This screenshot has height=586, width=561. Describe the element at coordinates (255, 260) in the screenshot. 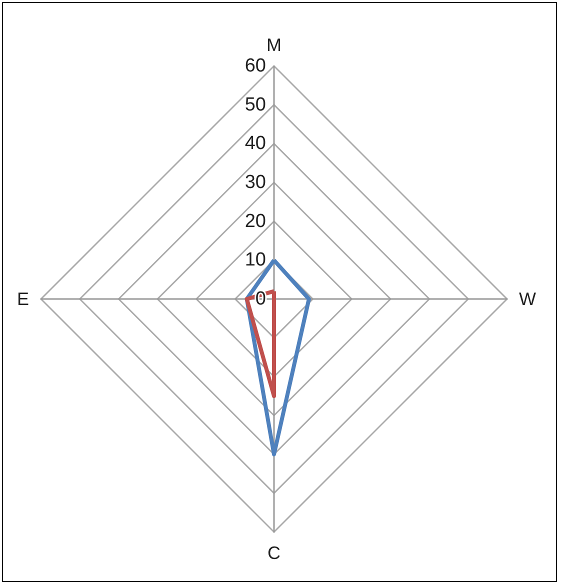

I see `y-tick-label: 10` at that location.